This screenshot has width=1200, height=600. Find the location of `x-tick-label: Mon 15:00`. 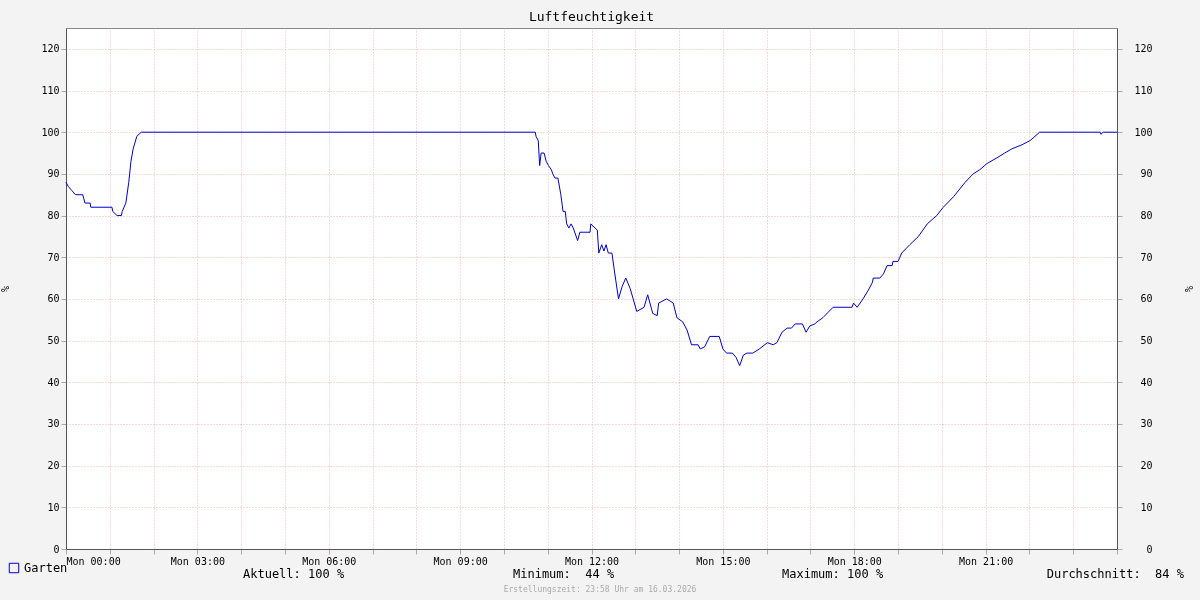

x-tick-label: Mon 15:00 is located at coordinates (723, 561).